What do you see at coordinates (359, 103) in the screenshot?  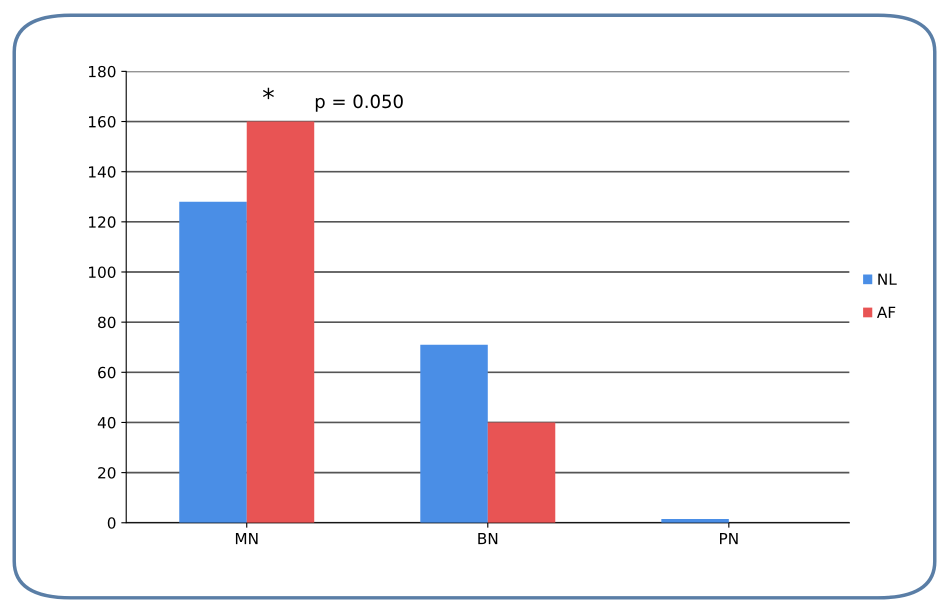 I see `annotation: p = 0.050` at bounding box center [359, 103].